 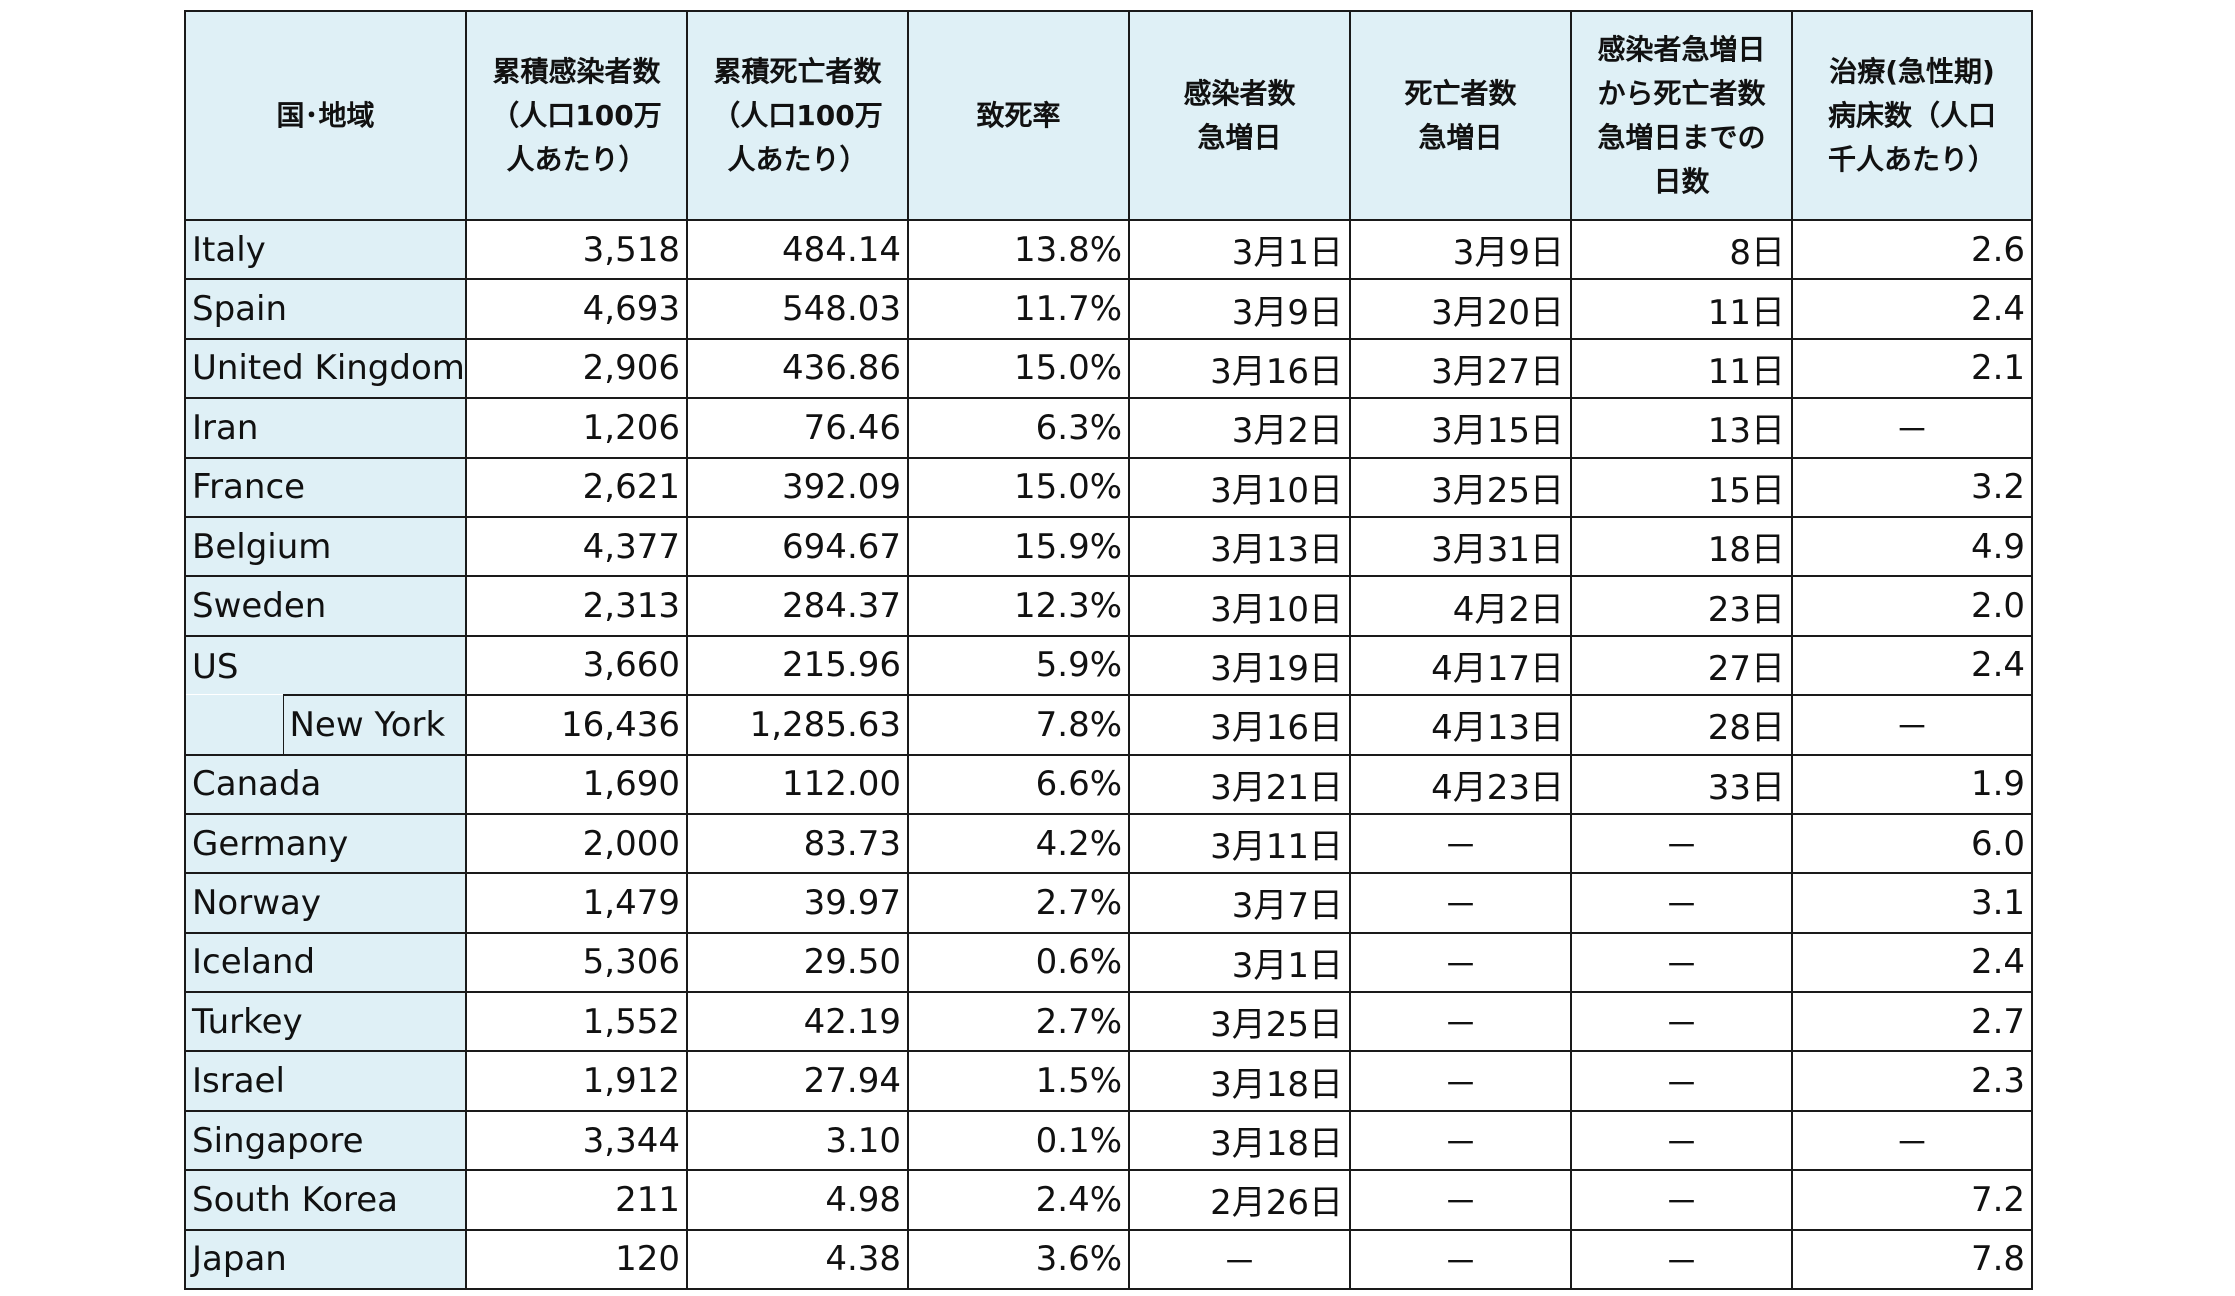 I want to click on table-row: Italy 3,518 484.14 13.8% 3月1日 3月9日 8日 2.6, so click(x=1108, y=249).